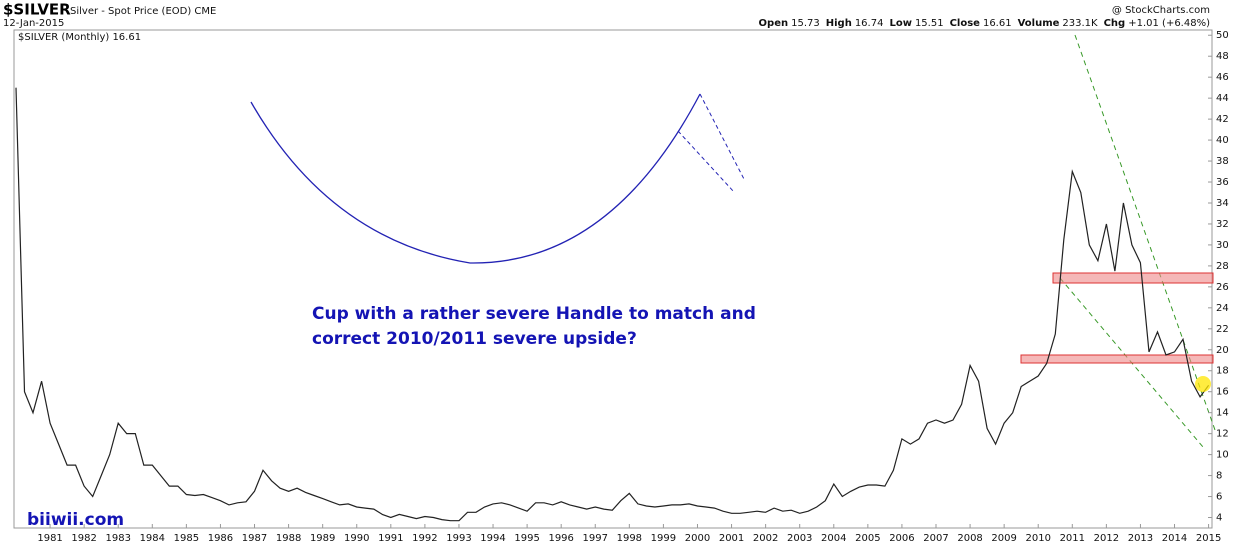 The width and height of the screenshot is (1240, 546). Describe the element at coordinates (1222, 119) in the screenshot. I see `y-tick-label: 42` at that location.